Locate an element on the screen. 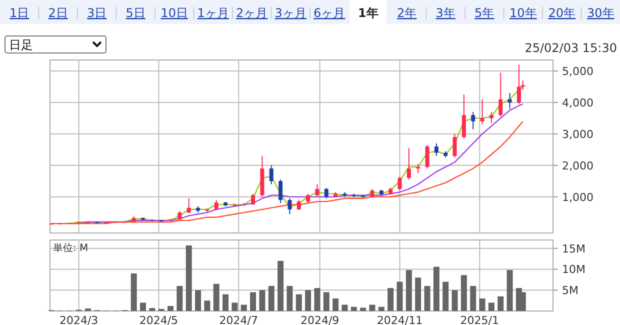  category-label: 3年 is located at coordinates (446, 13).